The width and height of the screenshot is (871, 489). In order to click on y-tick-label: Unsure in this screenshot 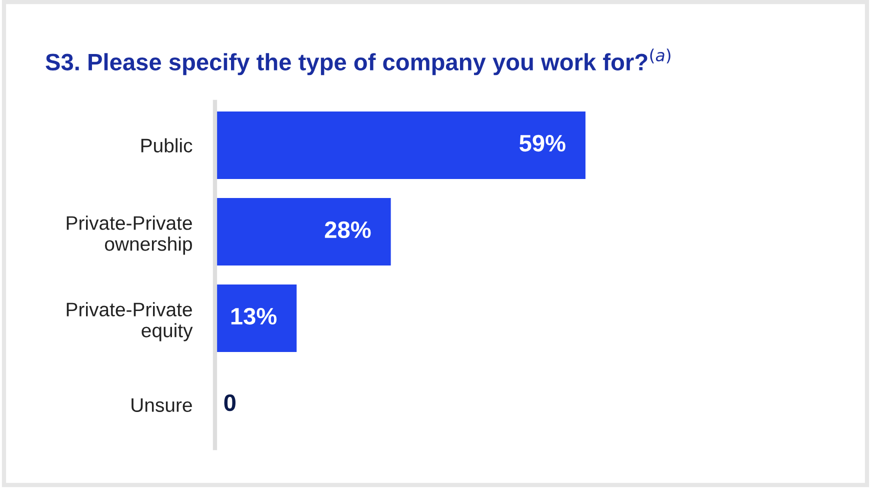, I will do `click(162, 405)`.